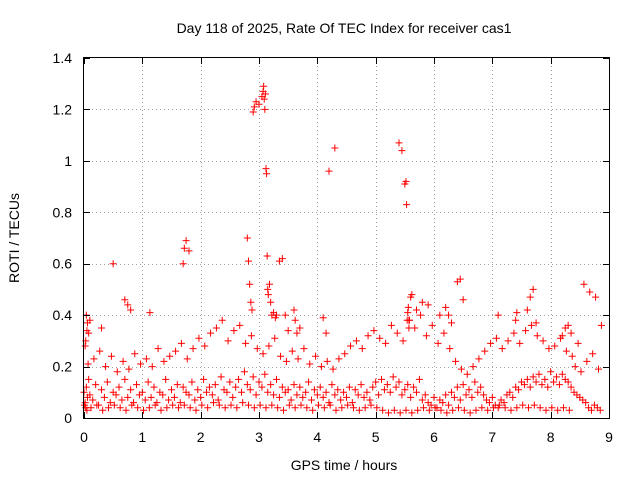 This screenshot has height=480, width=640. I want to click on y-tick-label: 0.2, so click(63, 367).